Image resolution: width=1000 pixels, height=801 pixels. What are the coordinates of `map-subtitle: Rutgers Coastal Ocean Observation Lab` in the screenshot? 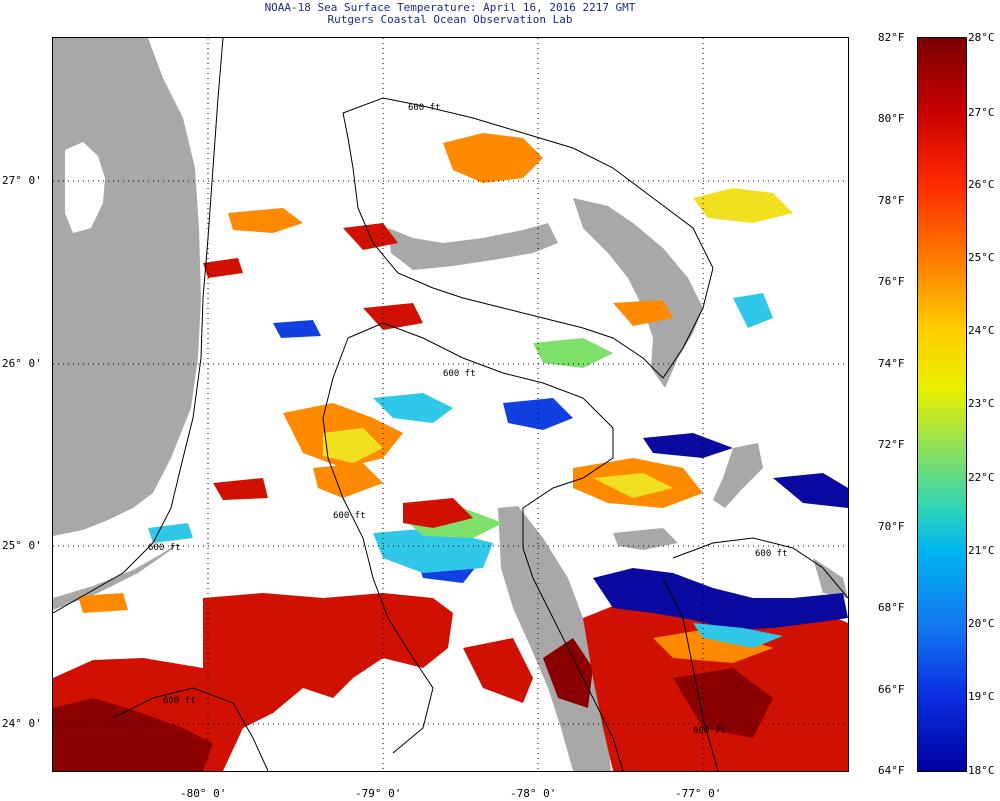 It's located at (450, 19).